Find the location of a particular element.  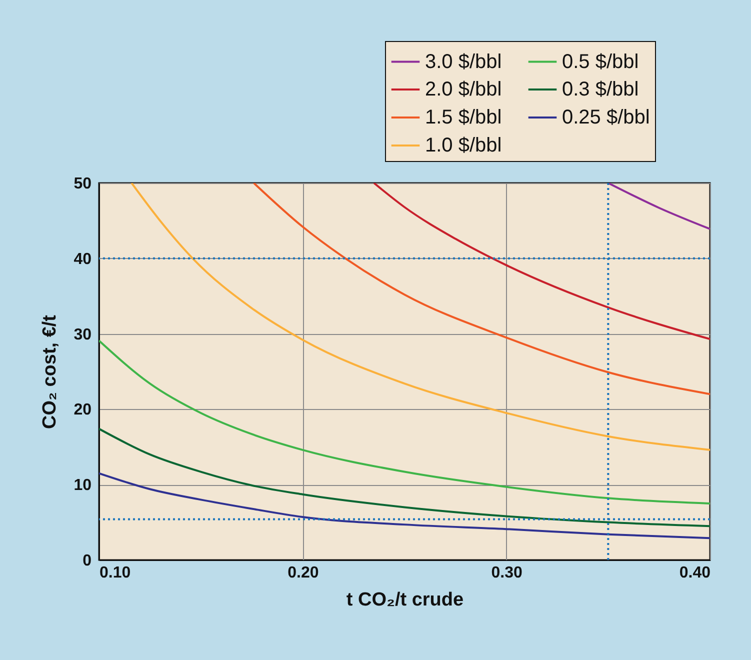

y-tick-label: 20 is located at coordinates (83, 410).